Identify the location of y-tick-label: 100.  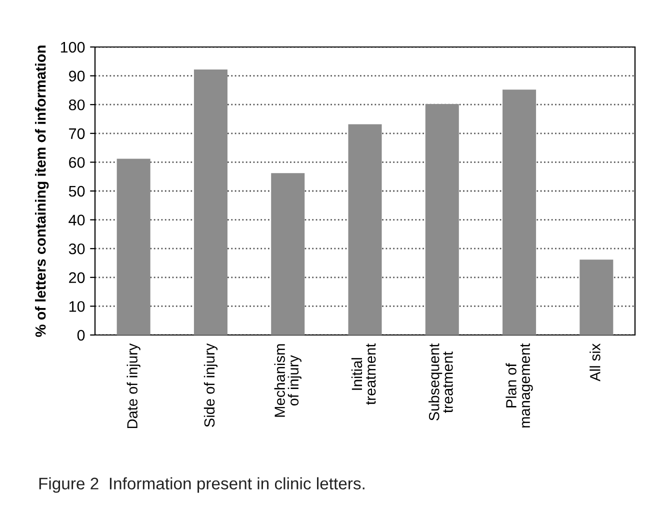
(72, 47).